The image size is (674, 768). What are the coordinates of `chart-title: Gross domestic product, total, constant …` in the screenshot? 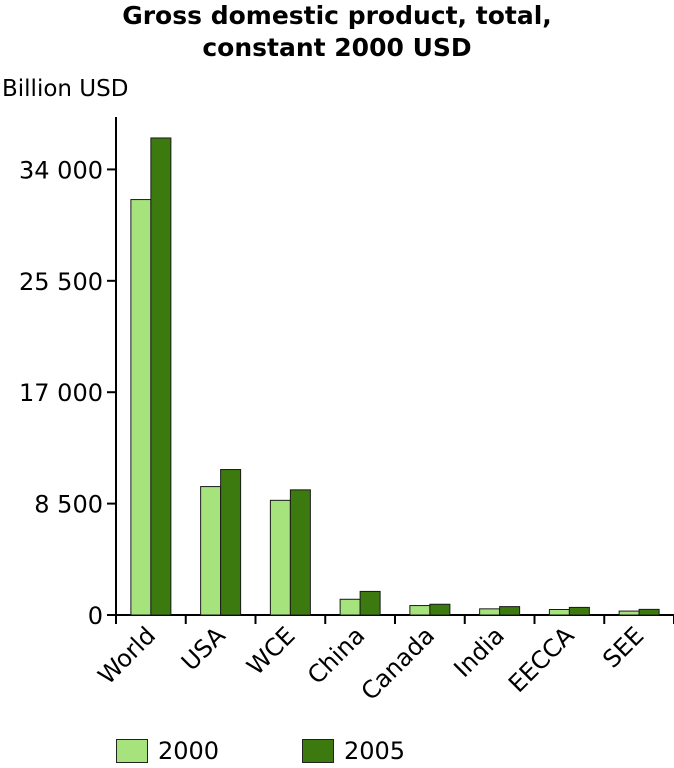 It's located at (337, 32).